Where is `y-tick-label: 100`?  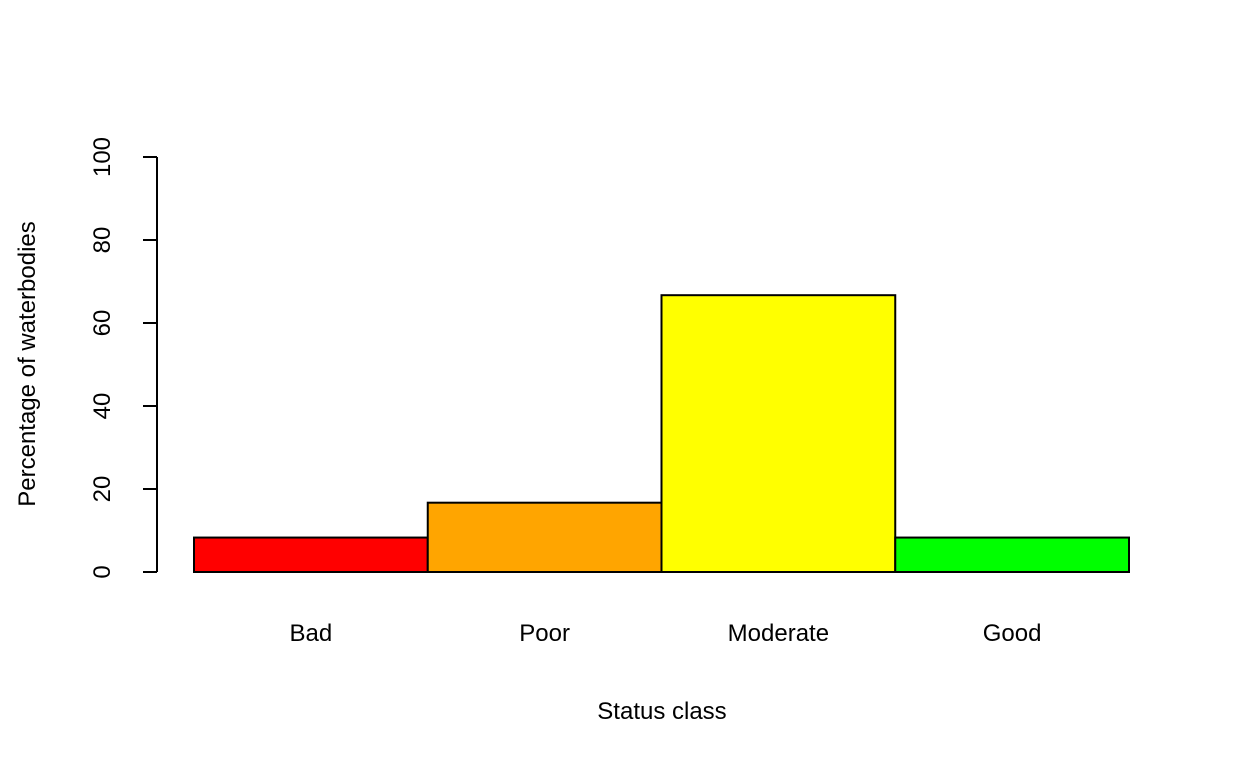 y-tick-label: 100 is located at coordinates (102, 157).